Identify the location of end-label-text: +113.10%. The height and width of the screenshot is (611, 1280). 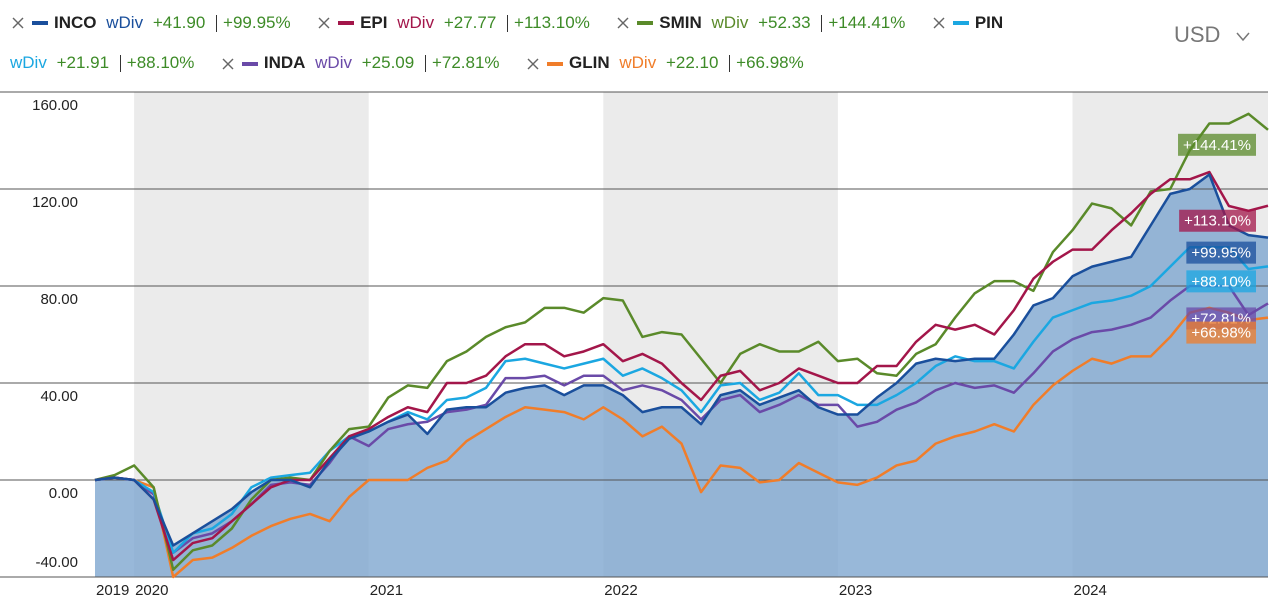
(1217, 221).